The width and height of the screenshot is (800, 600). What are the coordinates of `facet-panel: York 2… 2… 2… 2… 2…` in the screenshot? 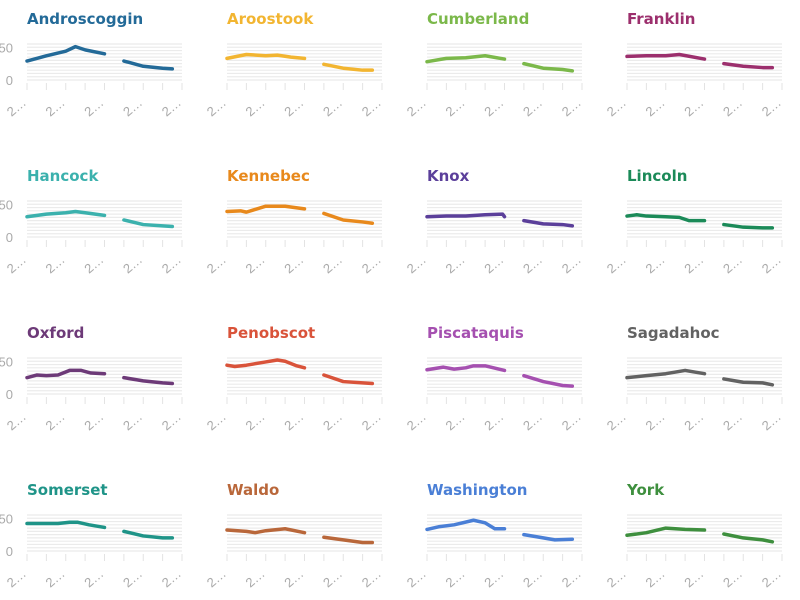 It's located at (694, 535).